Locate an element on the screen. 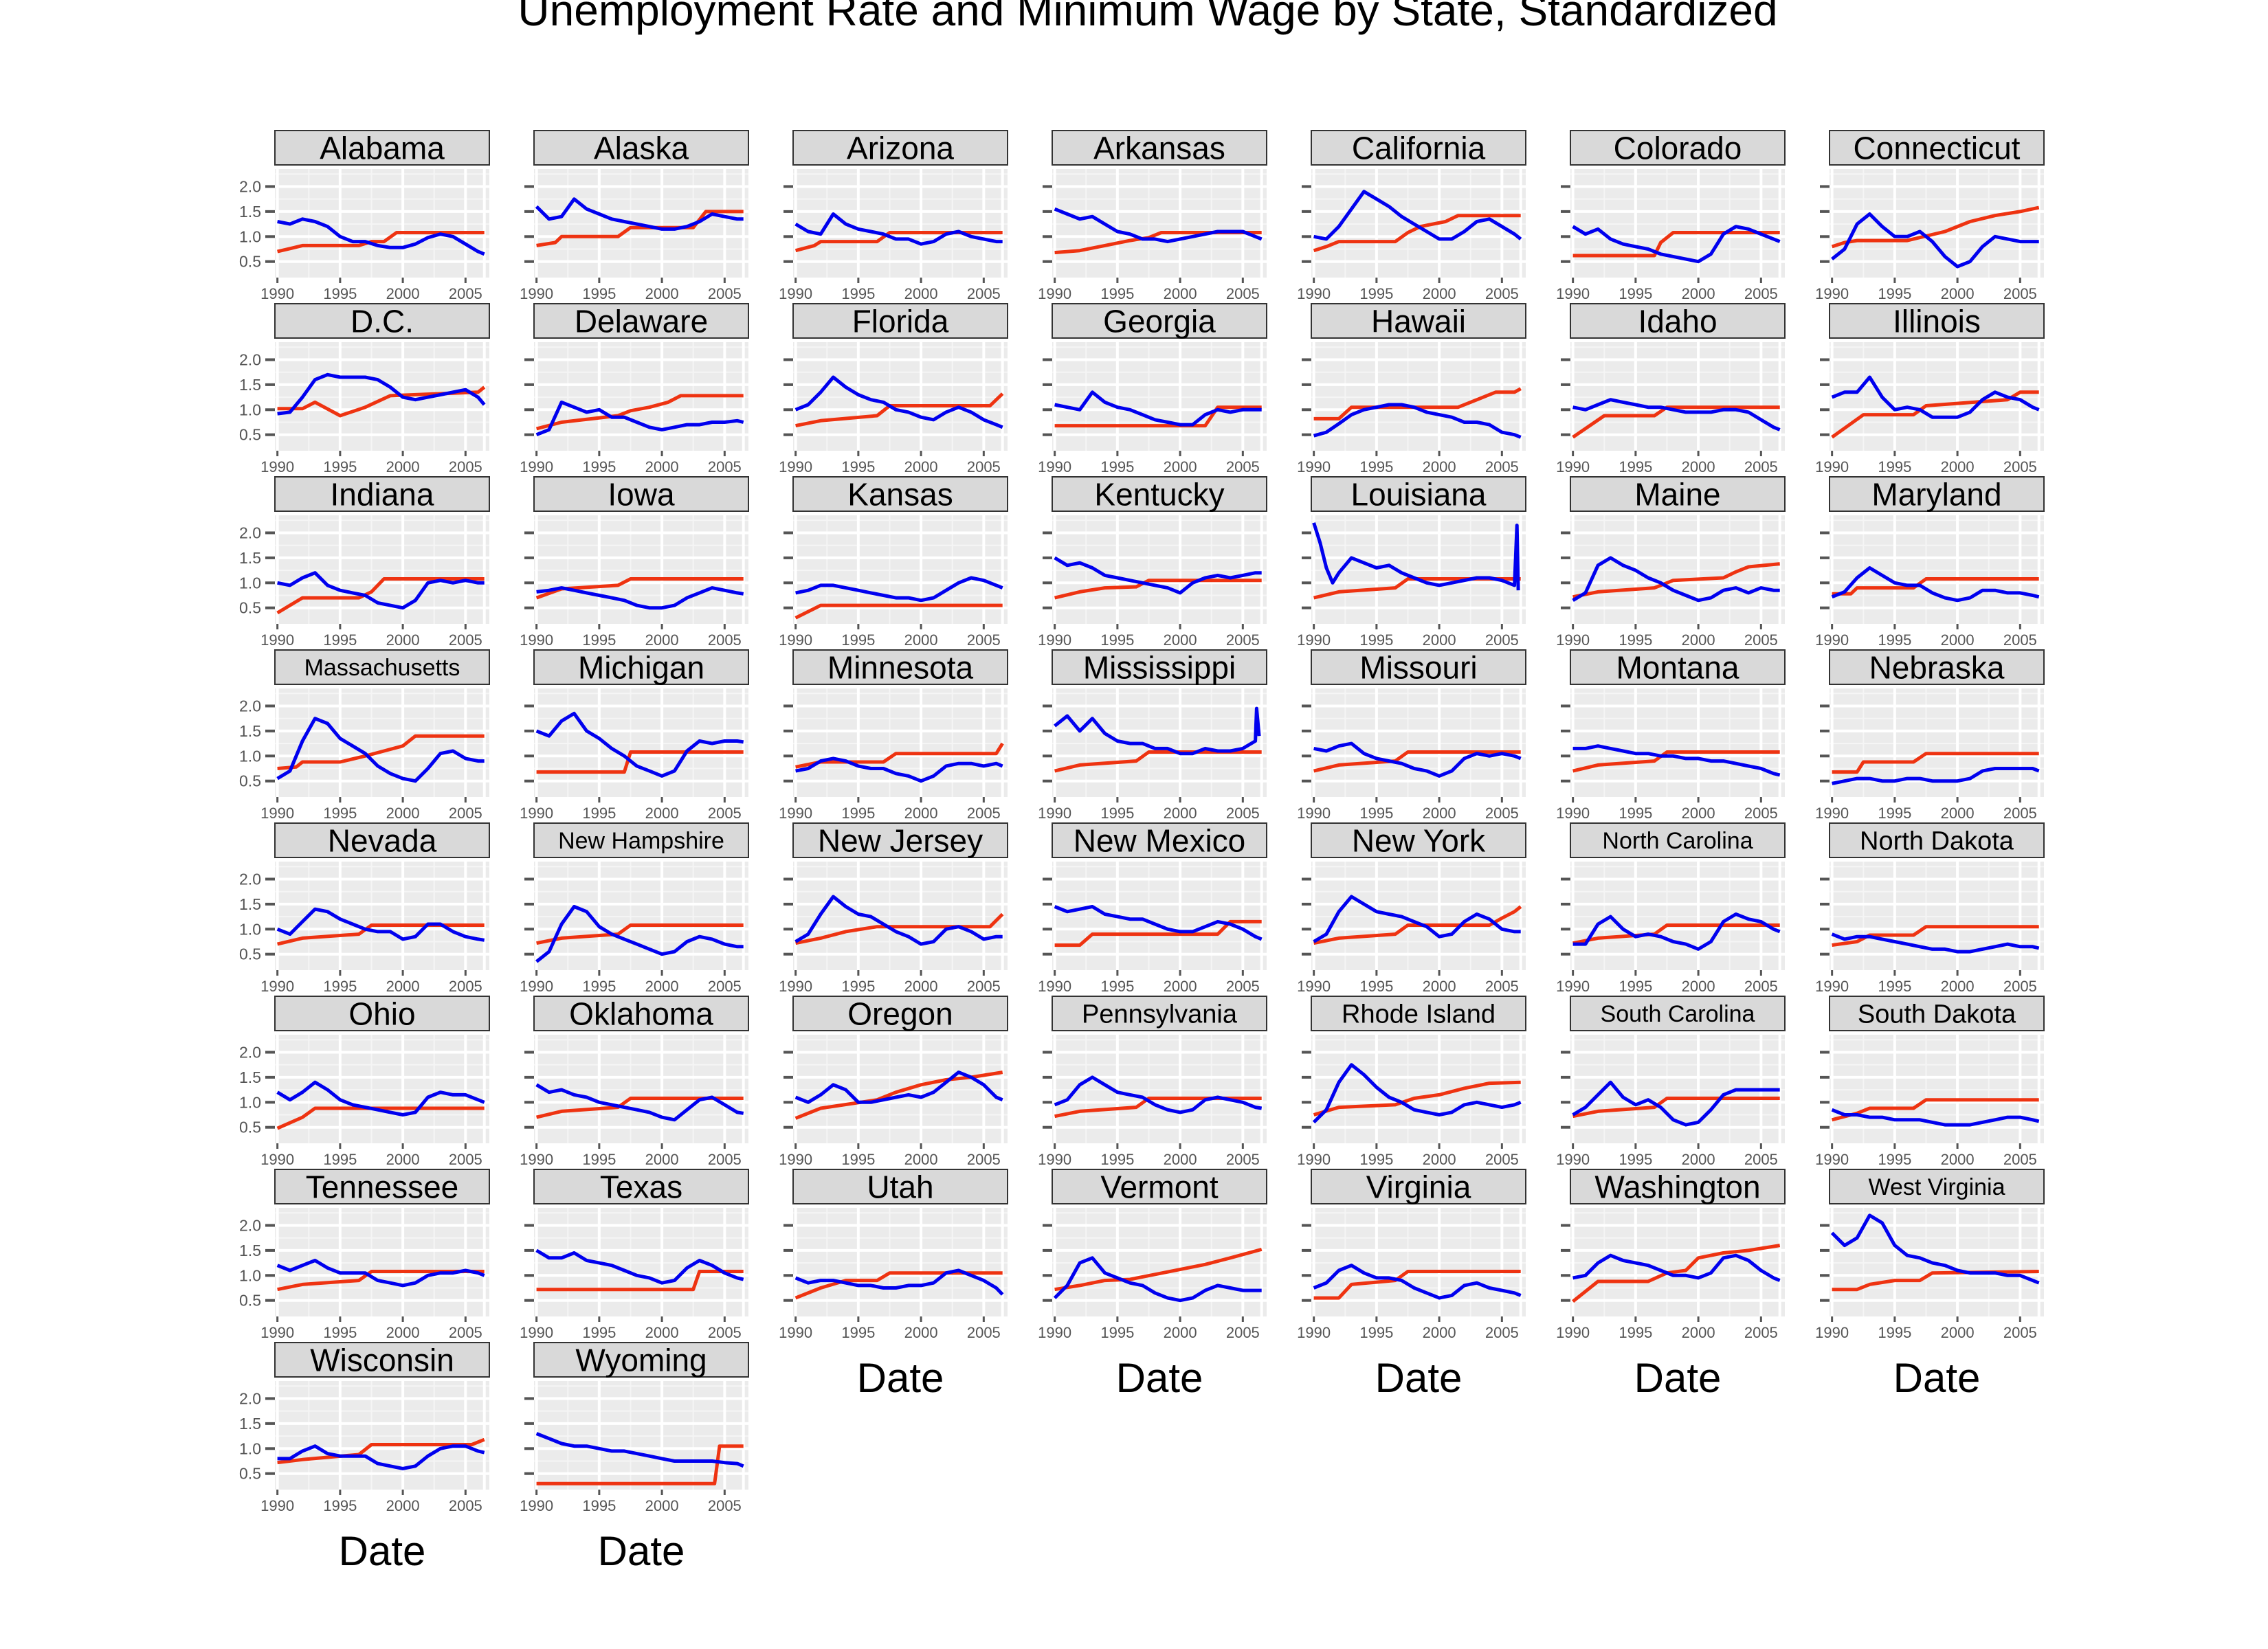 Image resolution: width=2268 pixels, height=1649 pixels. panel-title: Vermont is located at coordinates (1159, 1187).